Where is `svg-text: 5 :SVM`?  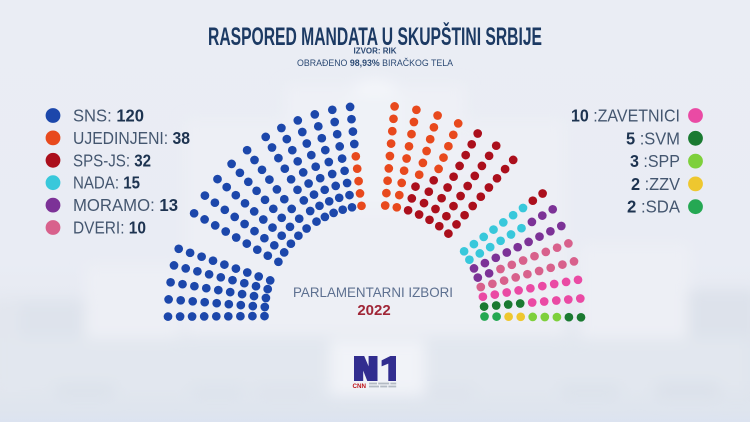
svg-text: 5 :SVM is located at coordinates (653, 138).